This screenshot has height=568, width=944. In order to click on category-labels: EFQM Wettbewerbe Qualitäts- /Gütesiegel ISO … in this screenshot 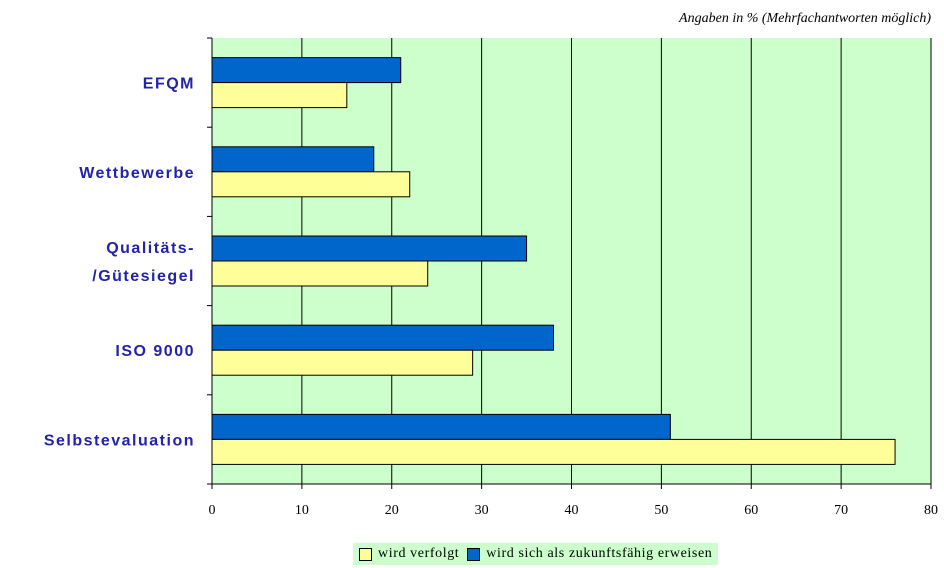, I will do `click(119, 263)`.